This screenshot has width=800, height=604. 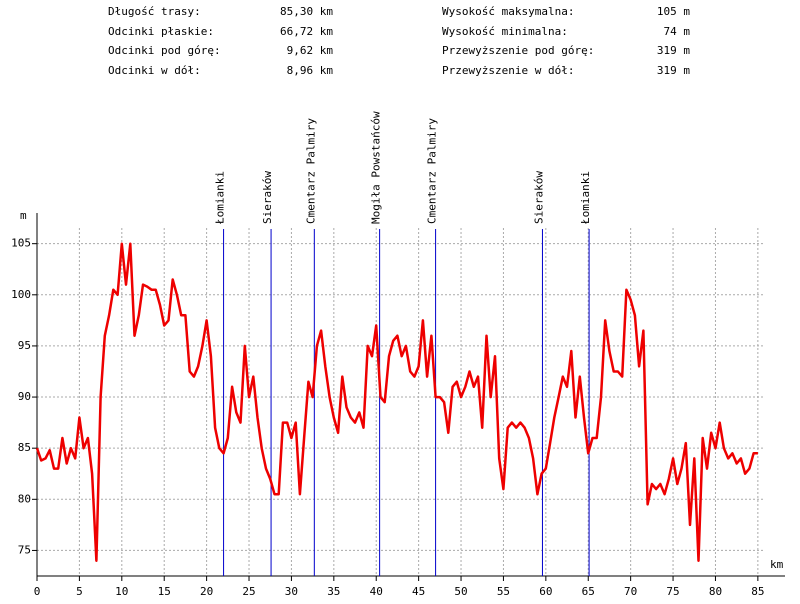 I want to click on x-tick-label: 70, so click(x=630, y=591).